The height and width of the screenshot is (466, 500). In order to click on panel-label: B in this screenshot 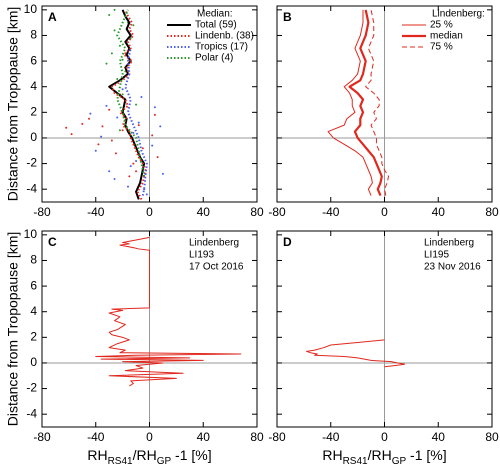, I will do `click(287, 17)`.